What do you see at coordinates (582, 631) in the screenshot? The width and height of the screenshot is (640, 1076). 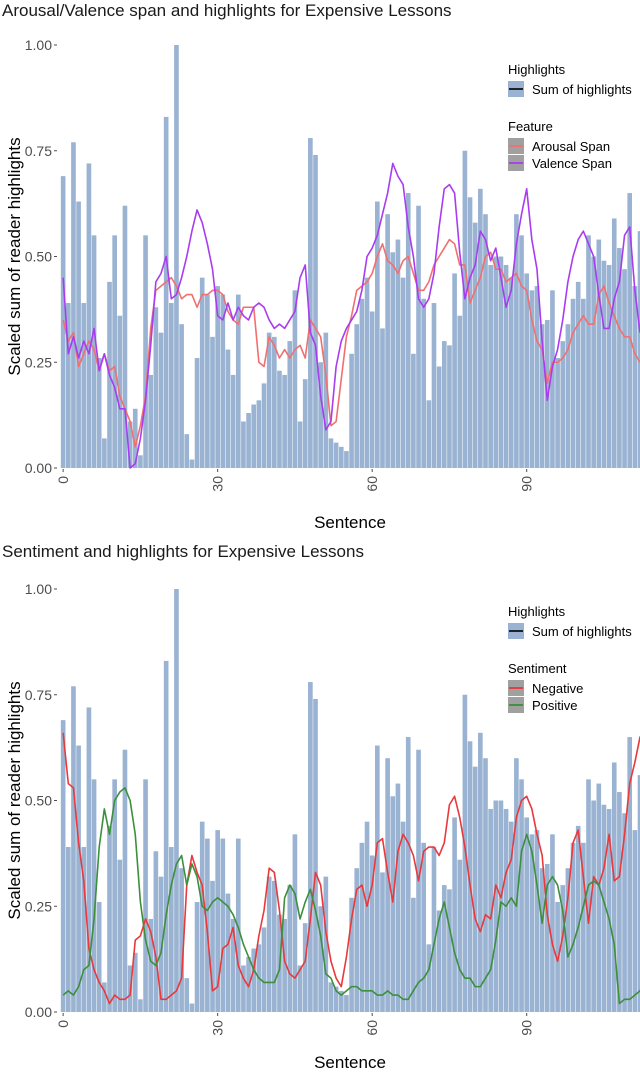 I see `legend-label-sum-of-highlights: Sum of highlights` at bounding box center [582, 631].